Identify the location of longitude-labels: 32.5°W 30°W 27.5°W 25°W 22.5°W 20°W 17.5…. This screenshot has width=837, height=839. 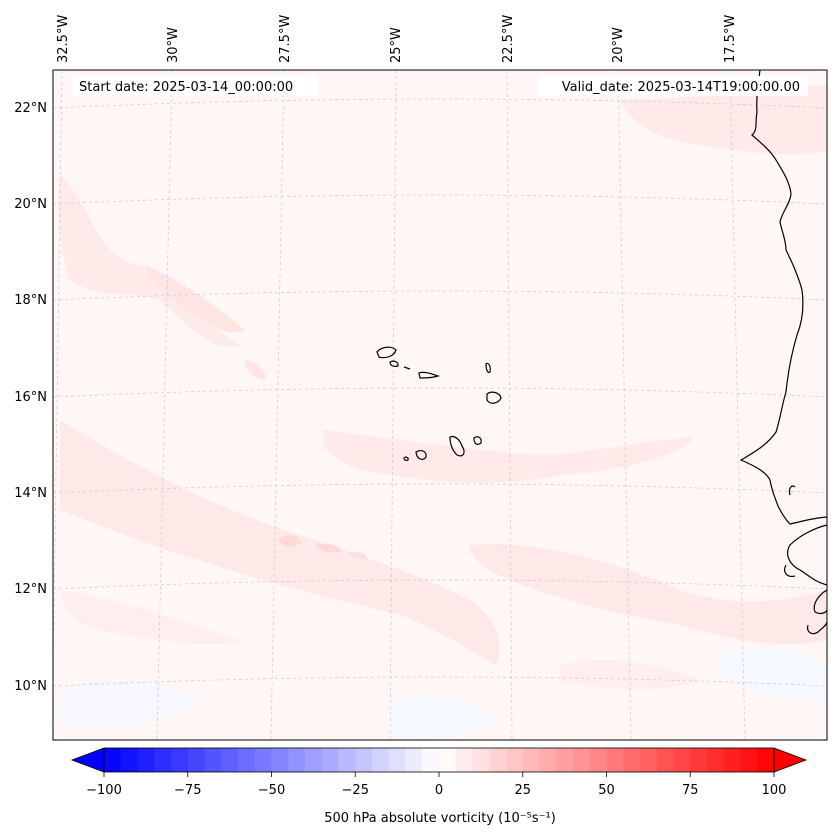
(397, 39).